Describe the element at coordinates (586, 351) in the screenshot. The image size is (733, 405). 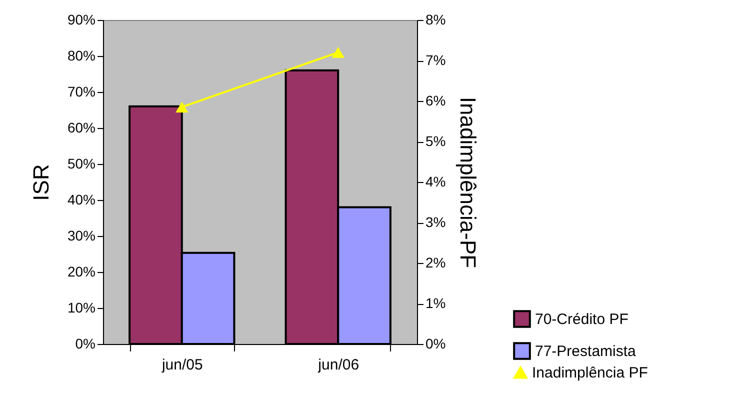
I see `legend-label: 77-Prestamista` at that location.